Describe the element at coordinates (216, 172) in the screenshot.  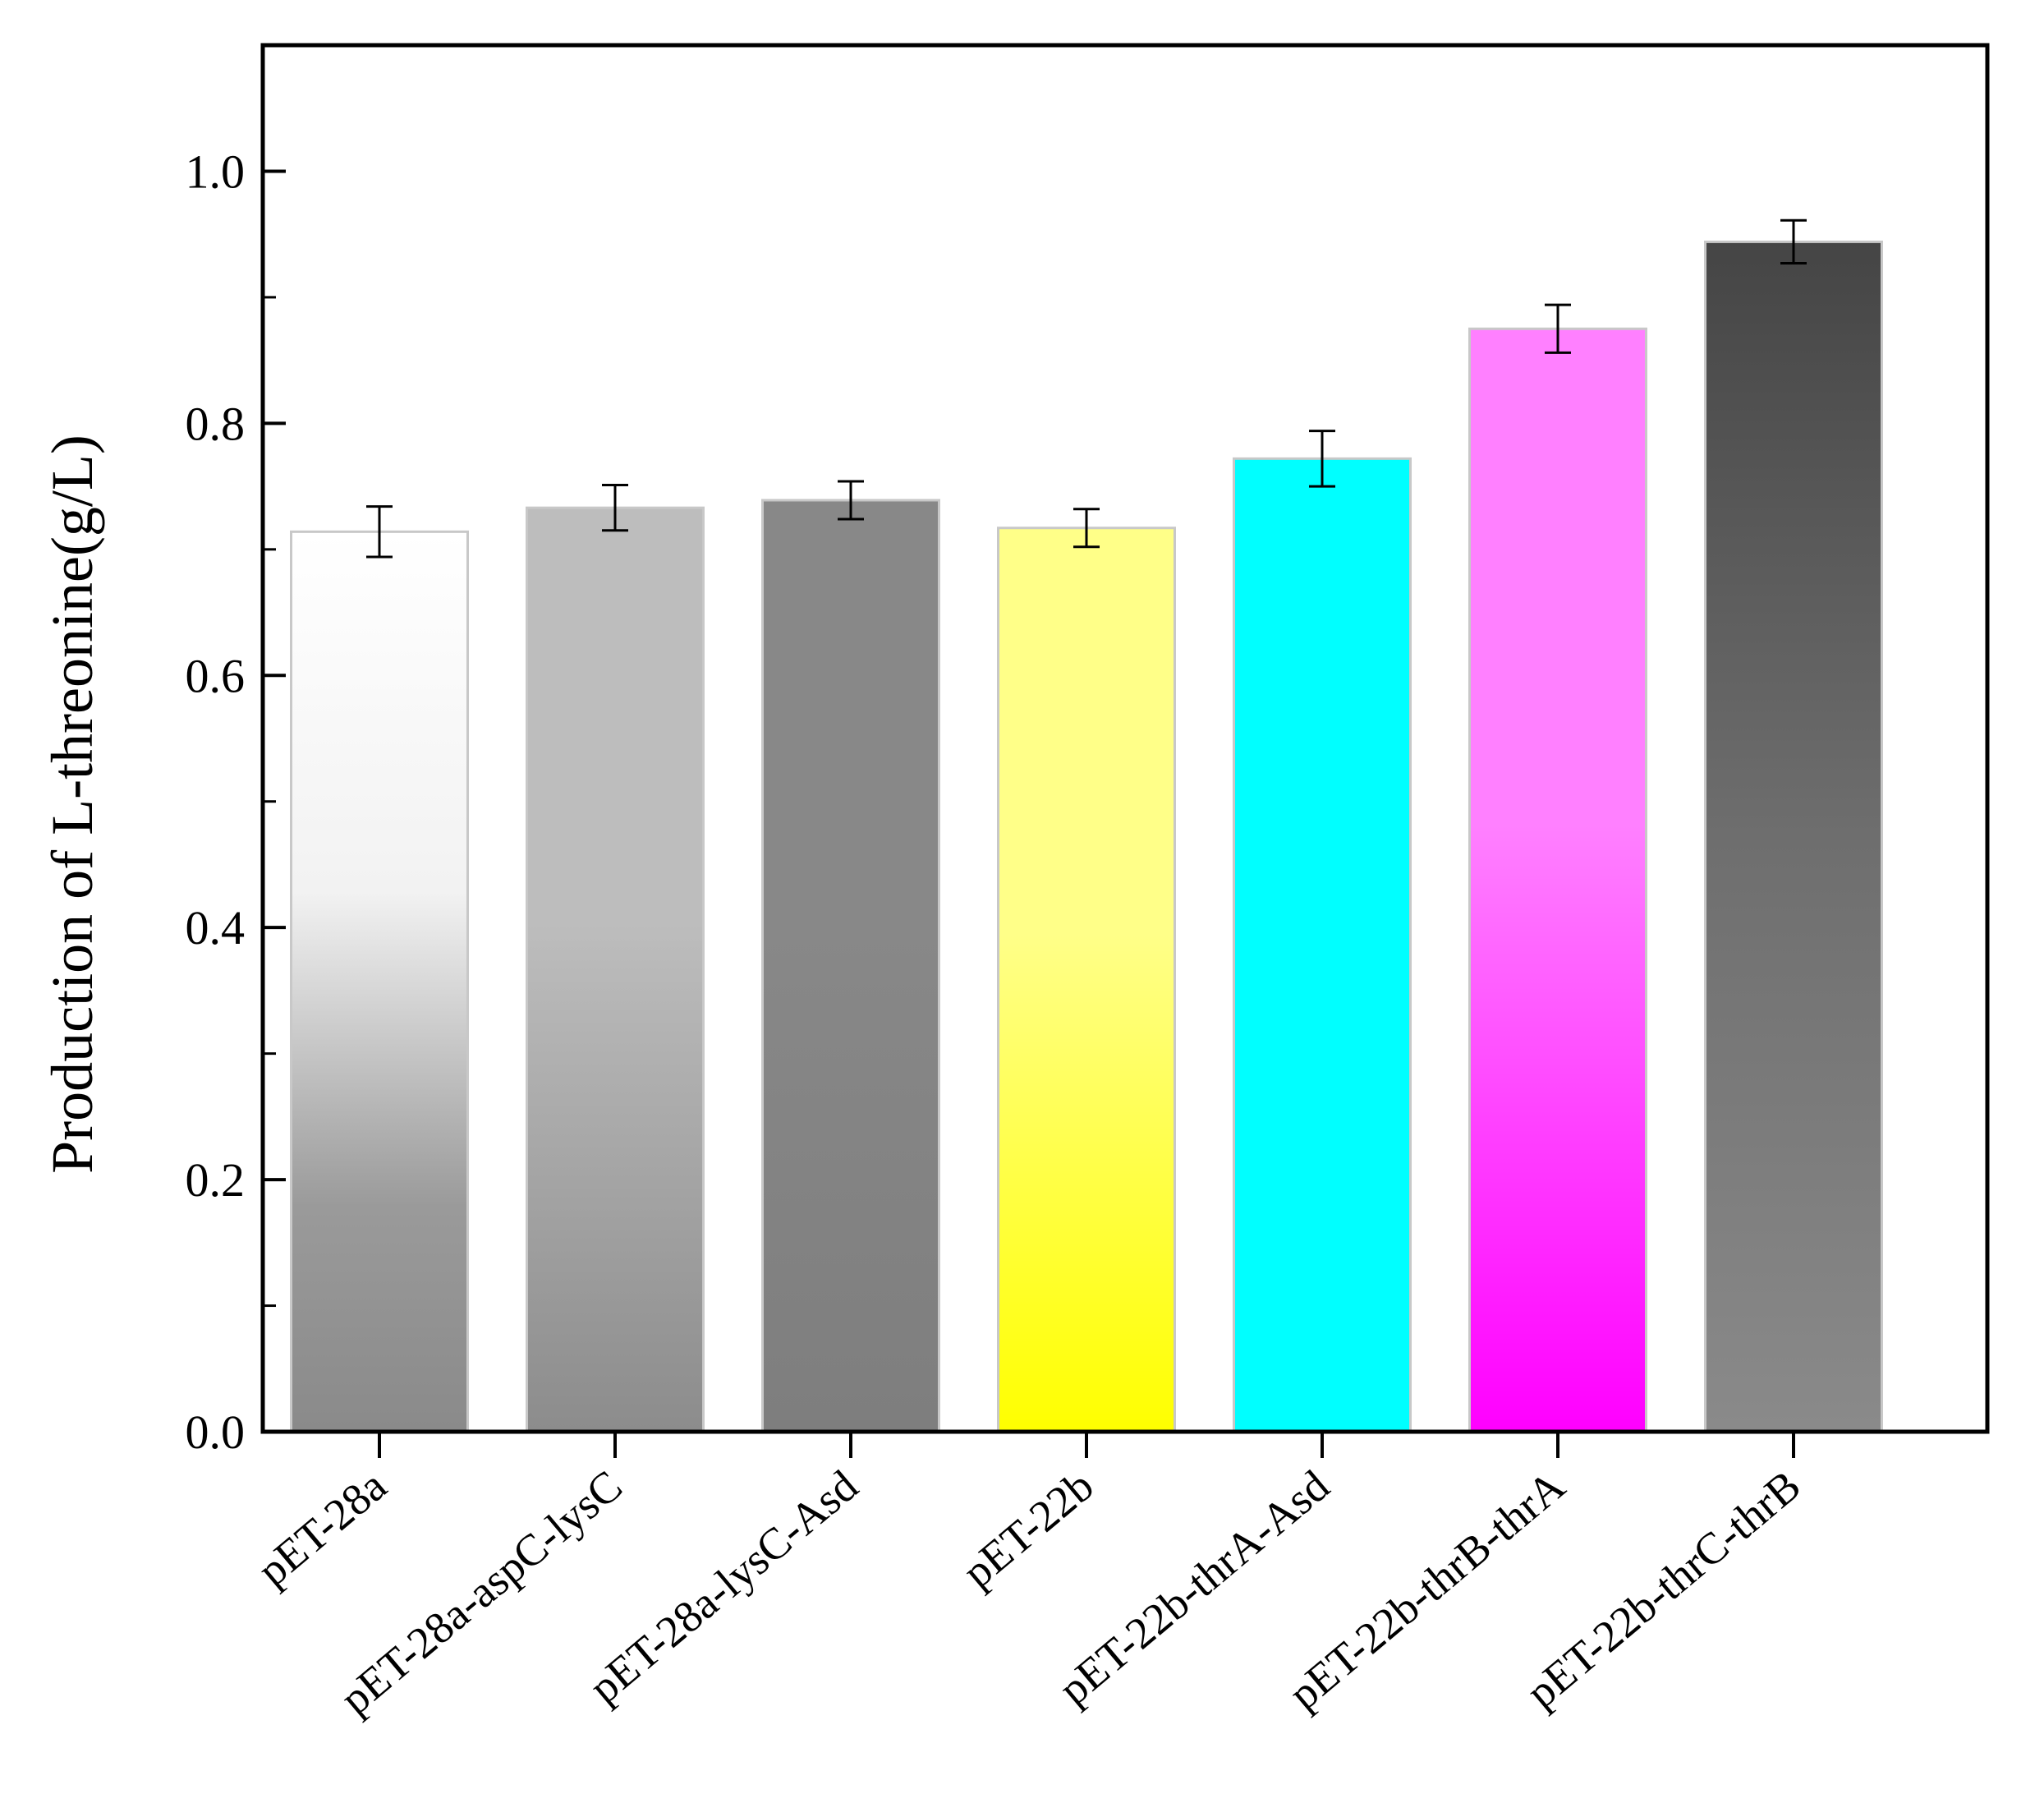
I see `y-tick-label: 1.0` at that location.